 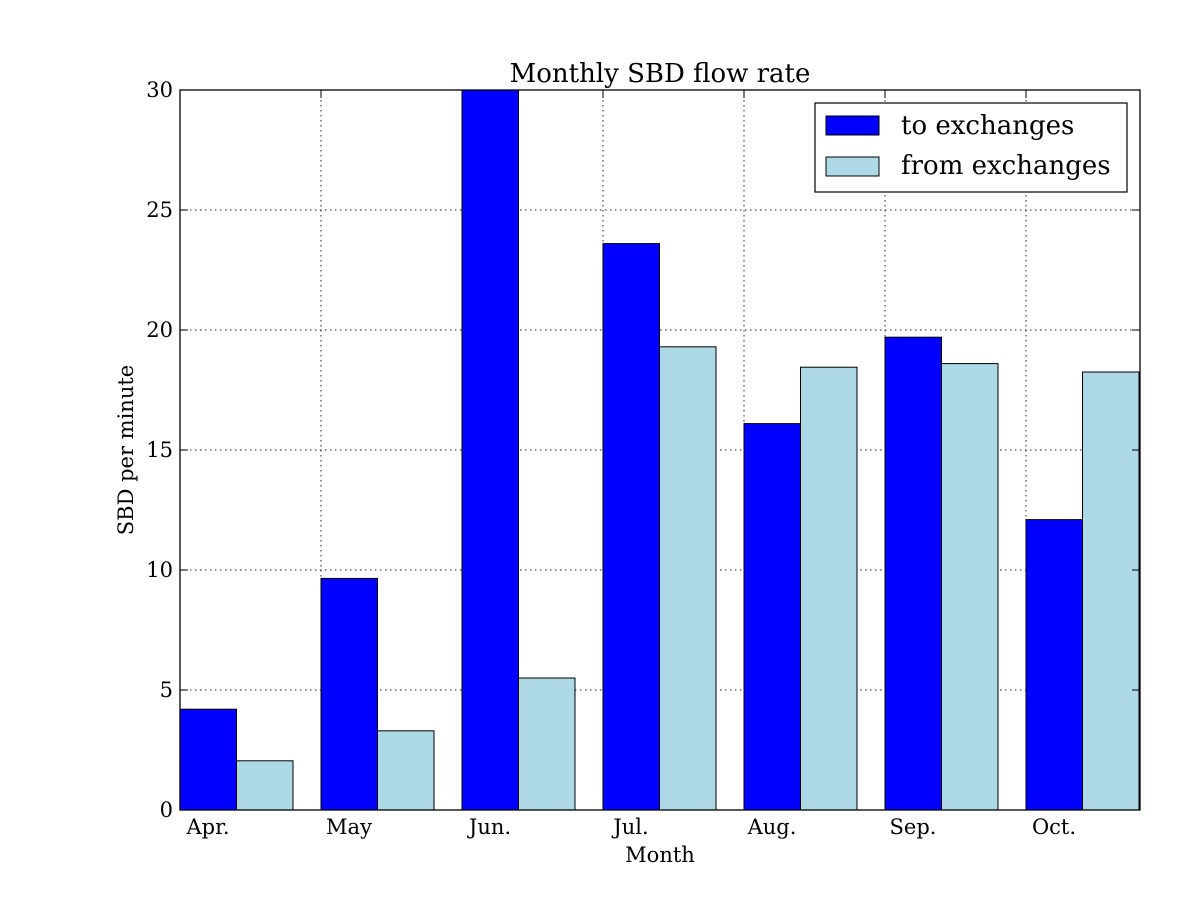 I want to click on x-tick-label: May, so click(x=349, y=827).